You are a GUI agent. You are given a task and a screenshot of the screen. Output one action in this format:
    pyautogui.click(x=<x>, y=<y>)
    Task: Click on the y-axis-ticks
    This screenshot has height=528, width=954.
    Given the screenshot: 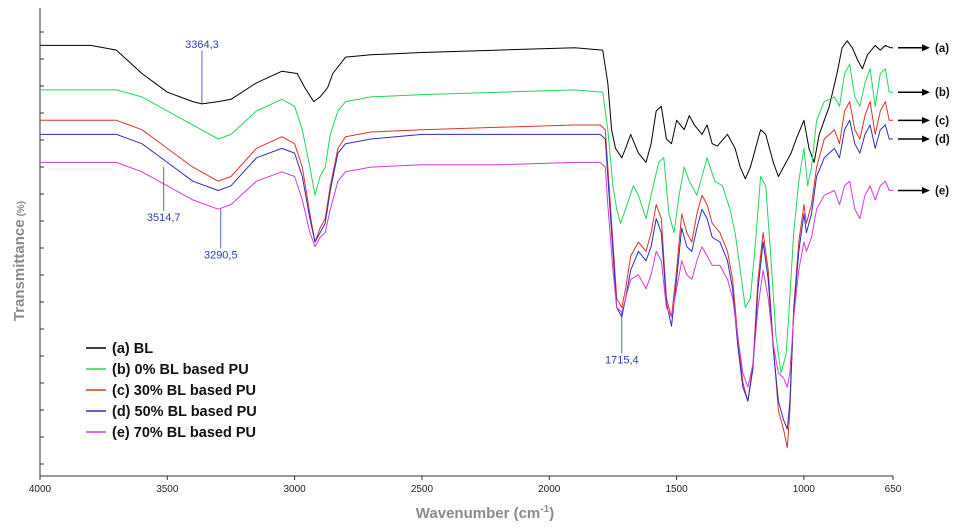 What is the action you would take?
    pyautogui.click(x=42, y=248)
    